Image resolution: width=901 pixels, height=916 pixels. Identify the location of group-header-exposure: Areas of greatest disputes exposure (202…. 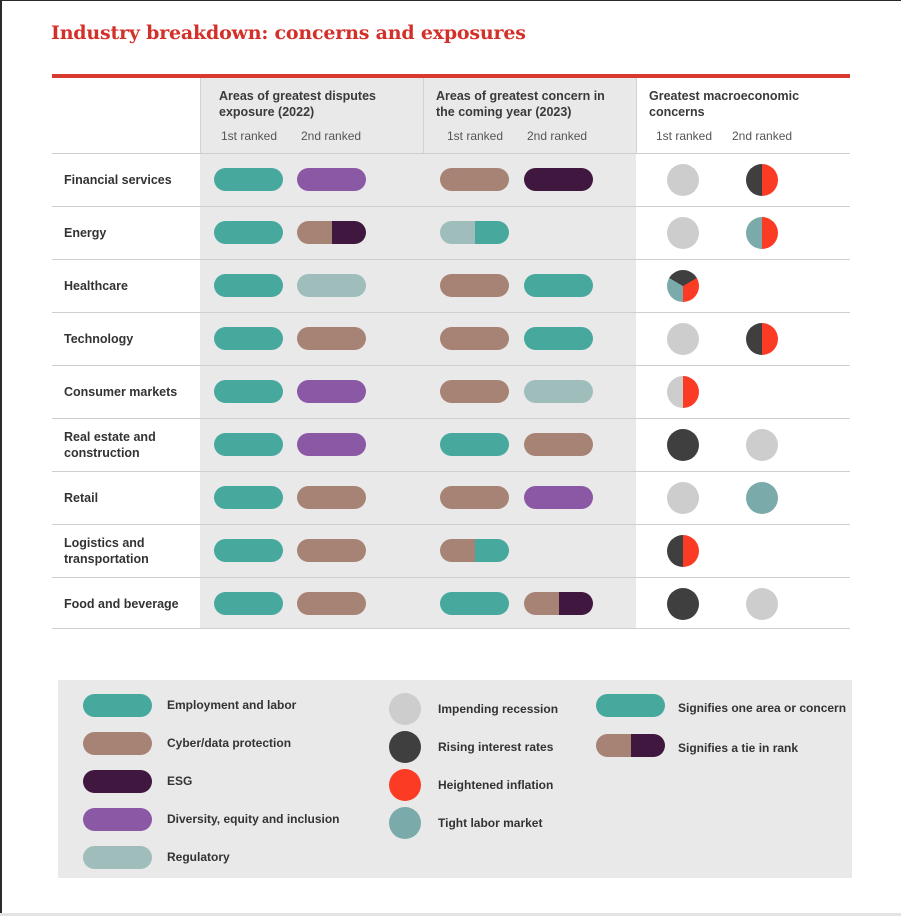
(297, 104).